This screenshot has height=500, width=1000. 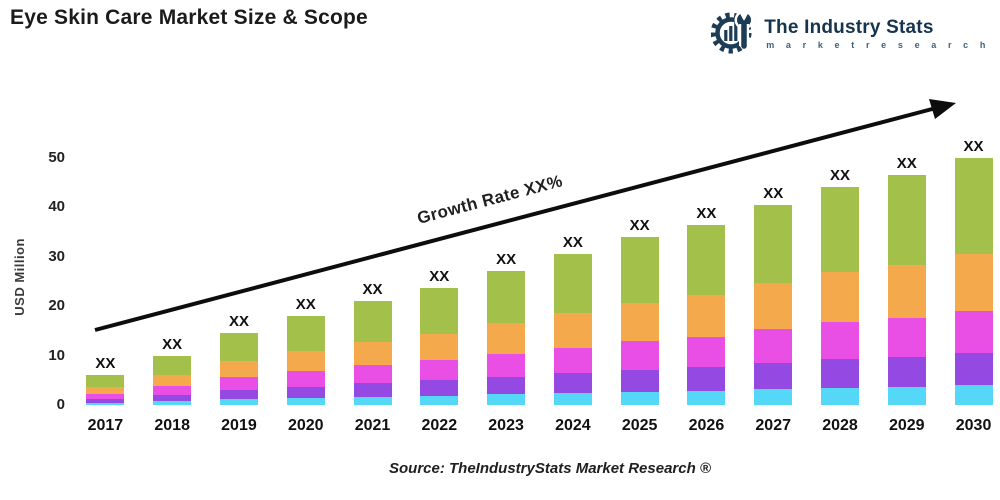 I want to click on bar-group: XX 2028, so click(x=840, y=267).